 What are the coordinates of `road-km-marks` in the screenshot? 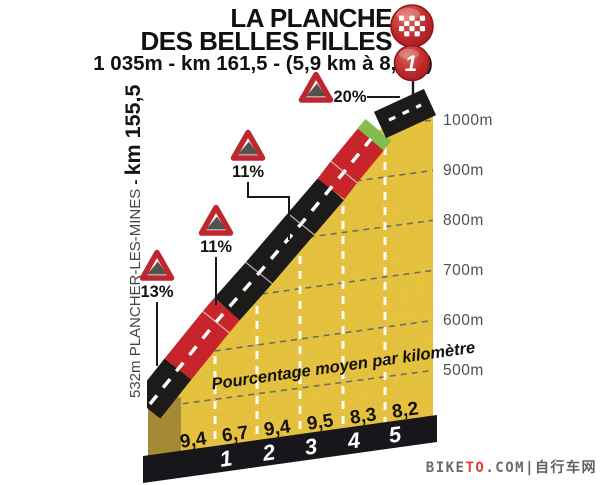 It's located at (280, 247).